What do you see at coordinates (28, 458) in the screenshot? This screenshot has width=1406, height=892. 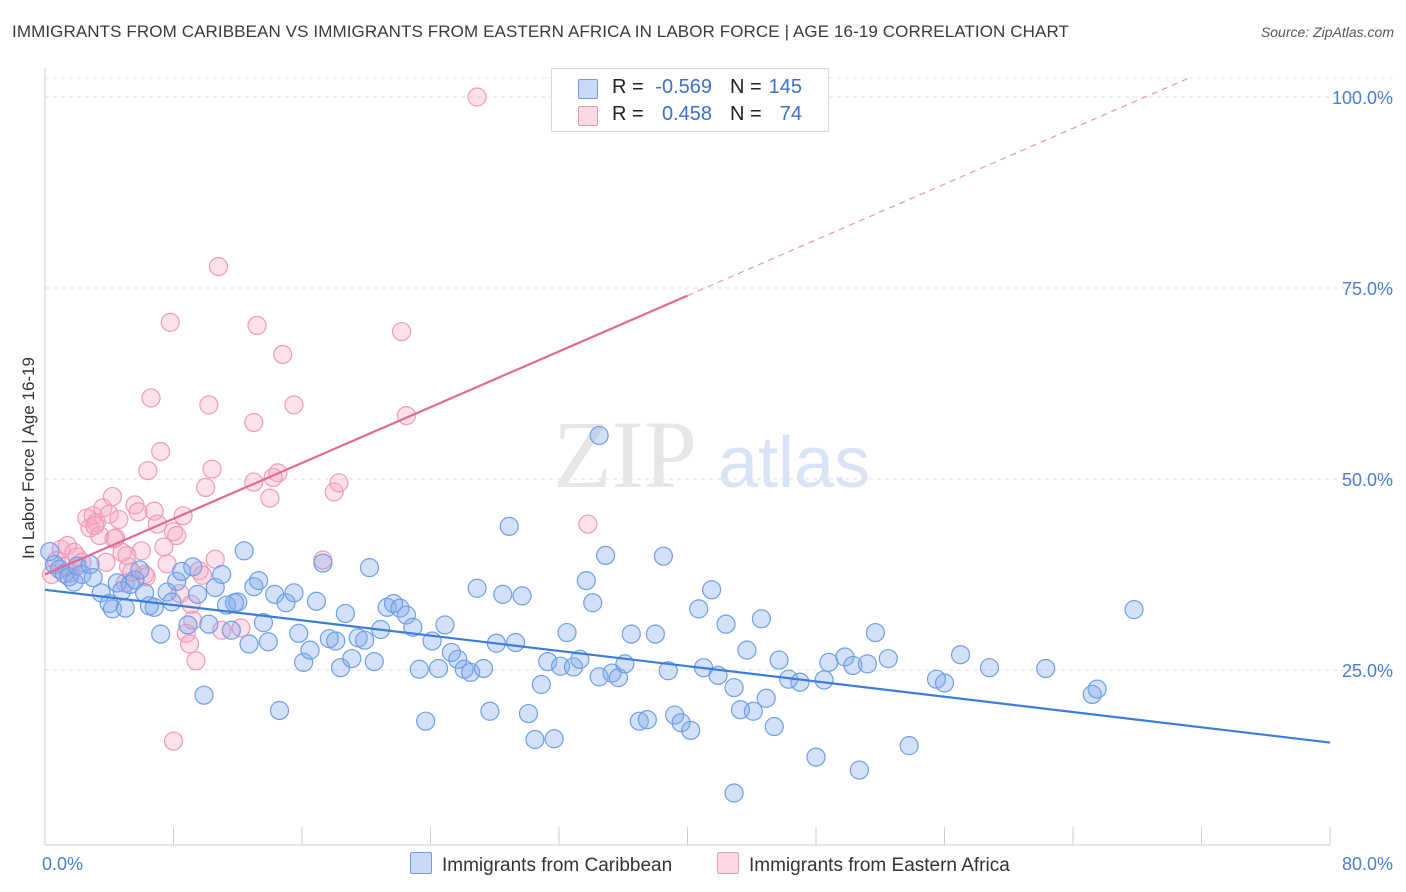 I see `y-axis-label: In Labor Force | Age 16-19` at bounding box center [28, 458].